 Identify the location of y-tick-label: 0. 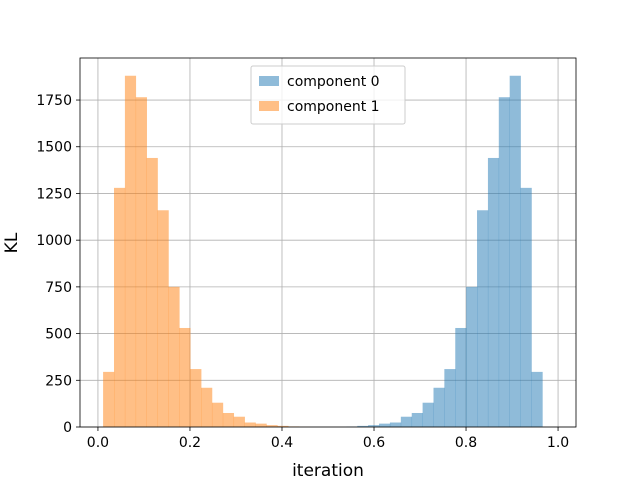
(67, 428).